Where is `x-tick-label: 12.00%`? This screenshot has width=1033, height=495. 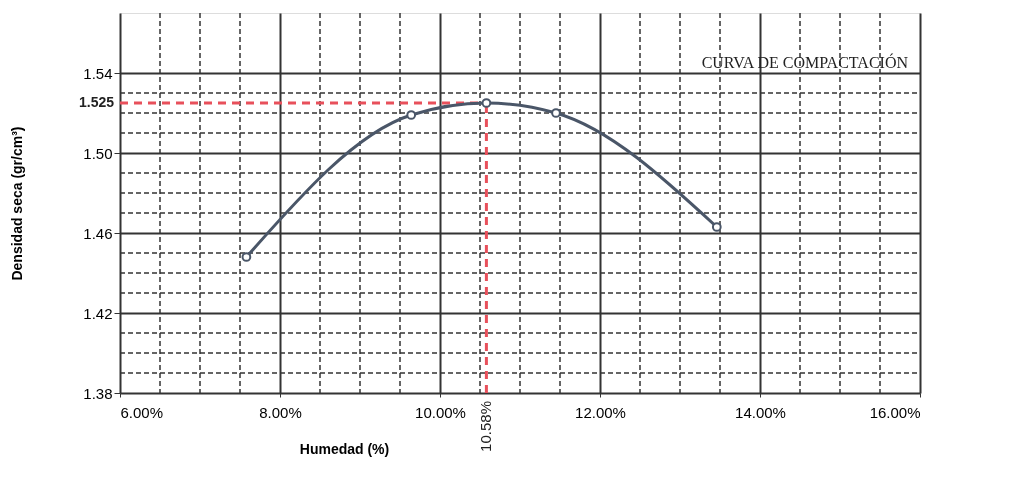 x-tick-label: 12.00% is located at coordinates (600, 412).